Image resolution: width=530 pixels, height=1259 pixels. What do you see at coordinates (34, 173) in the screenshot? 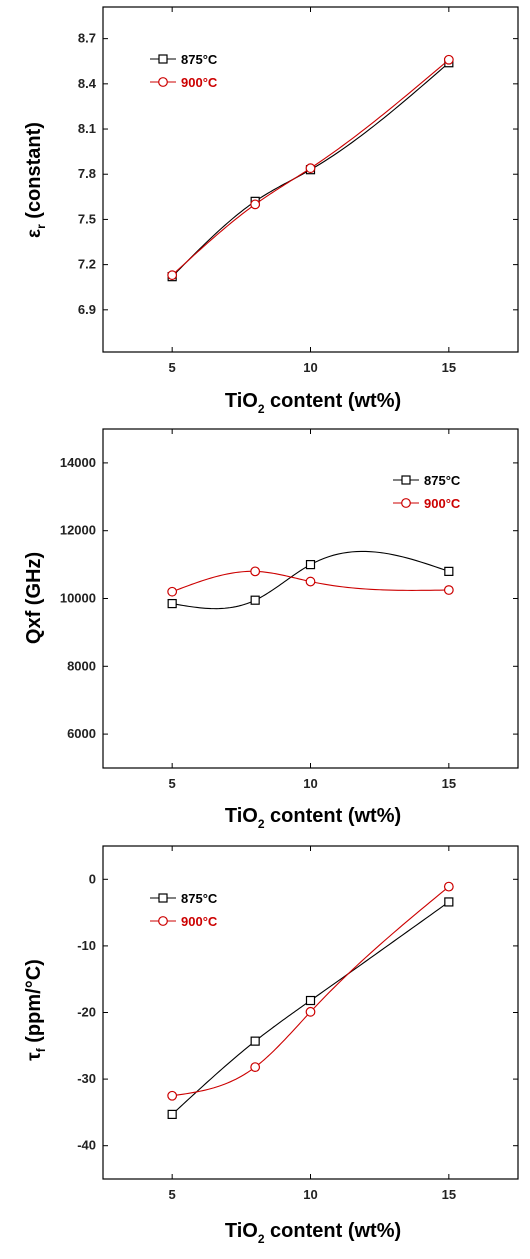
I see `y-axis-text: (constant)` at bounding box center [34, 173].